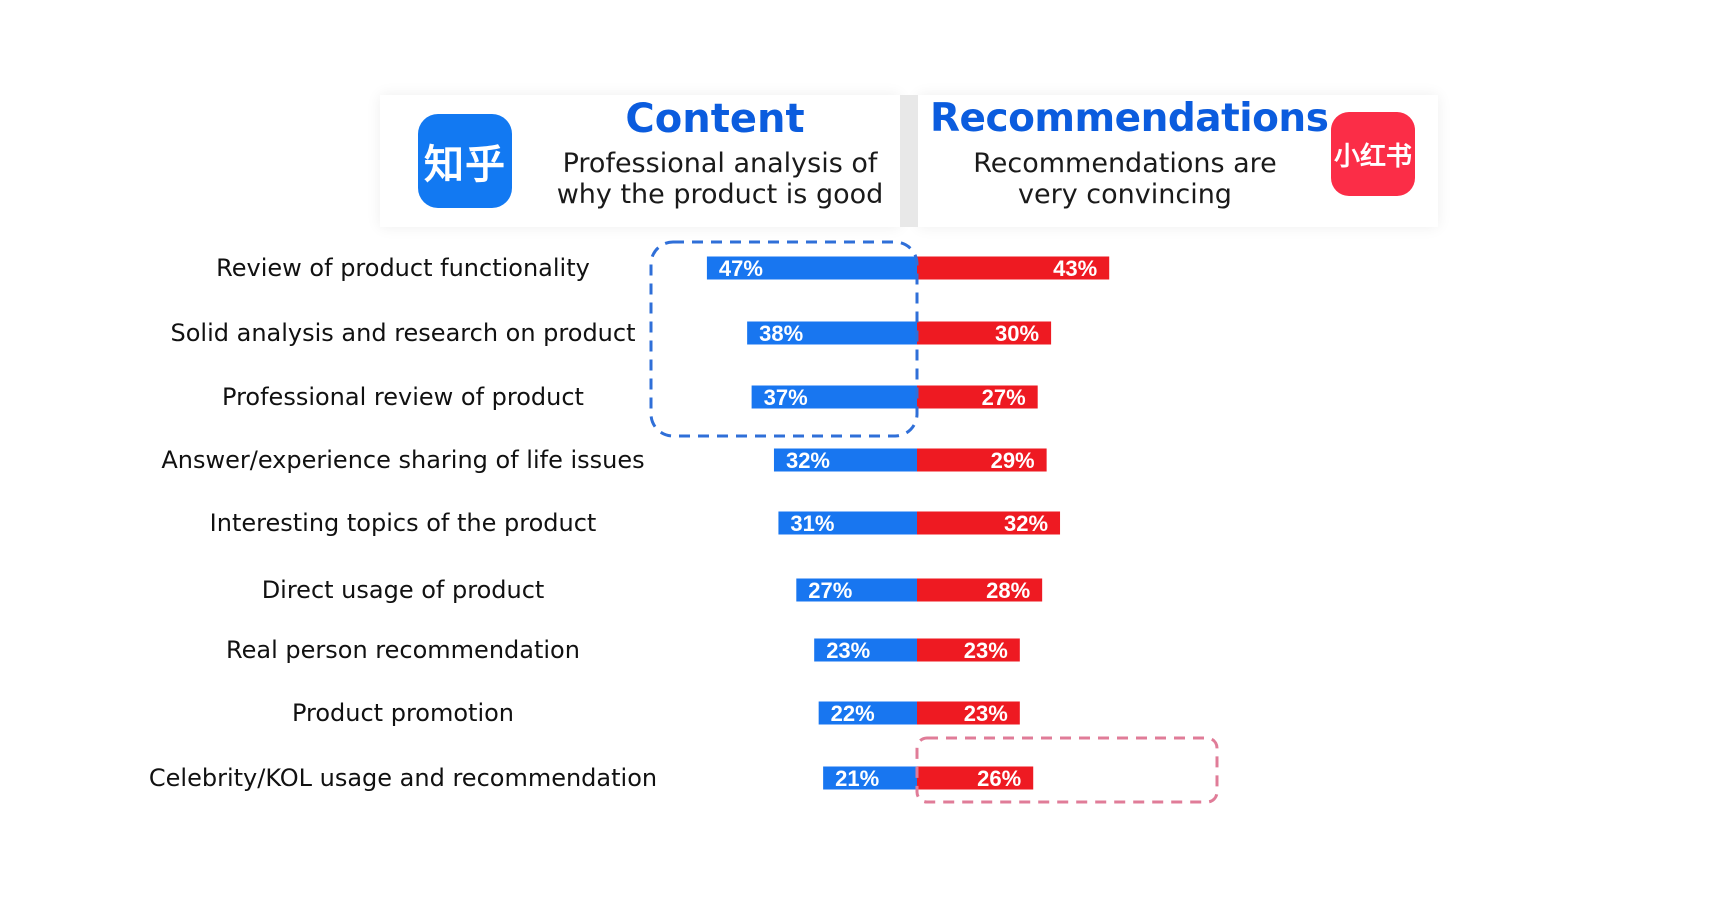 The image size is (1719, 900). Describe the element at coordinates (403, 713) in the screenshot. I see `category-label: Product promotion` at that location.